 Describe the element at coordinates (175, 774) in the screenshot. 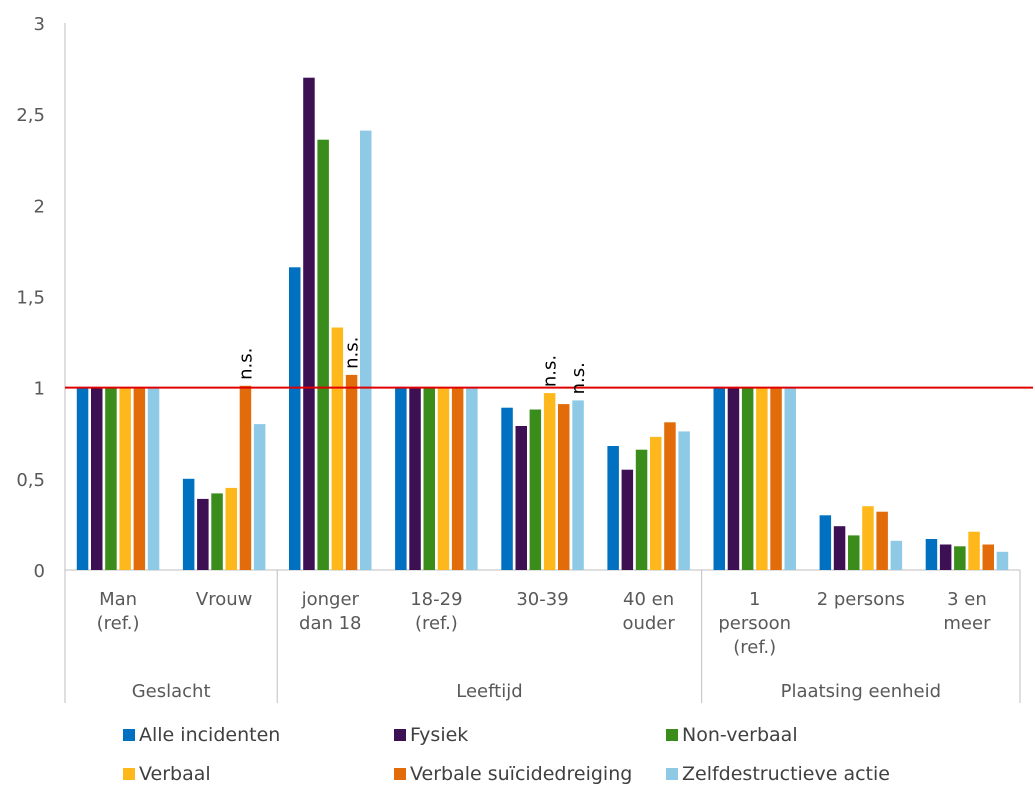

I see `legend-label: Verbaal` at that location.